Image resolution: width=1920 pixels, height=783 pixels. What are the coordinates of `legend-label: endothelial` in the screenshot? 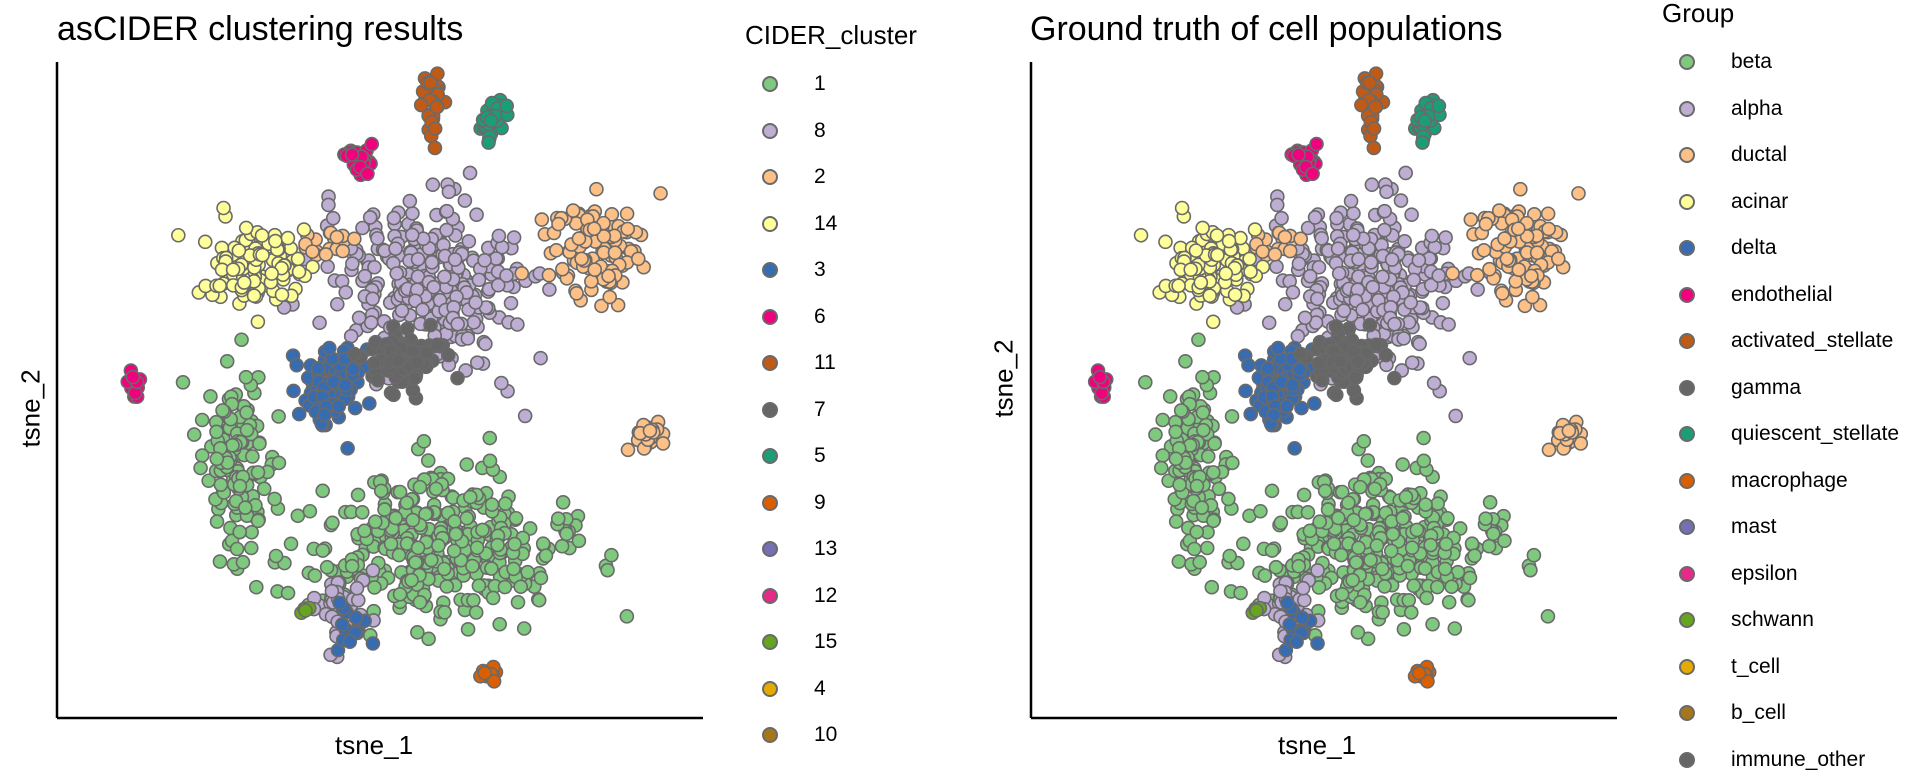 It's located at (1782, 295).